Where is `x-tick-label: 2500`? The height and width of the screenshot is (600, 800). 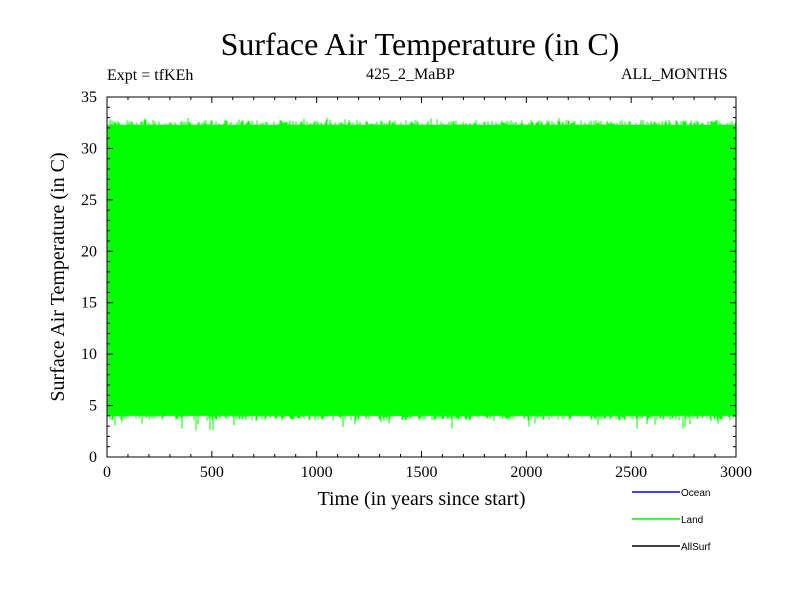
x-tick-label: 2500 is located at coordinates (631, 472).